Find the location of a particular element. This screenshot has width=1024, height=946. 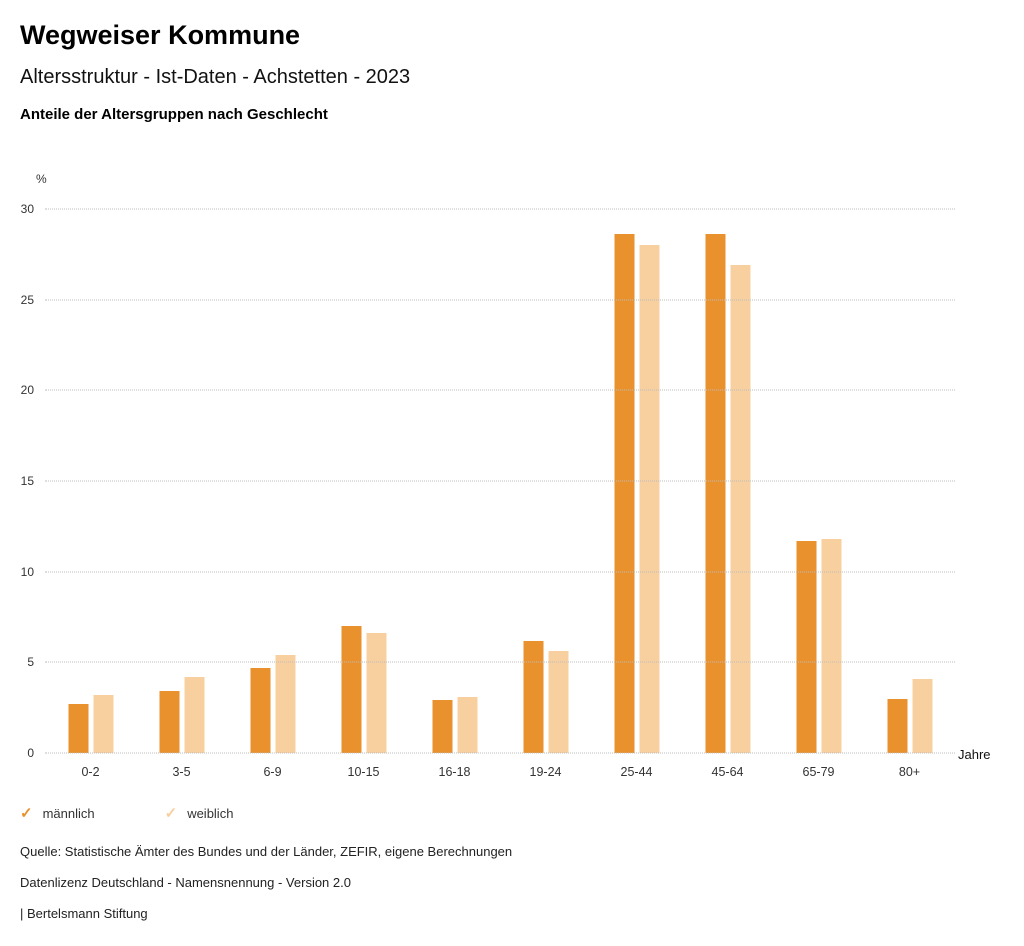

bar-group: 19-24 is located at coordinates (545, 494).